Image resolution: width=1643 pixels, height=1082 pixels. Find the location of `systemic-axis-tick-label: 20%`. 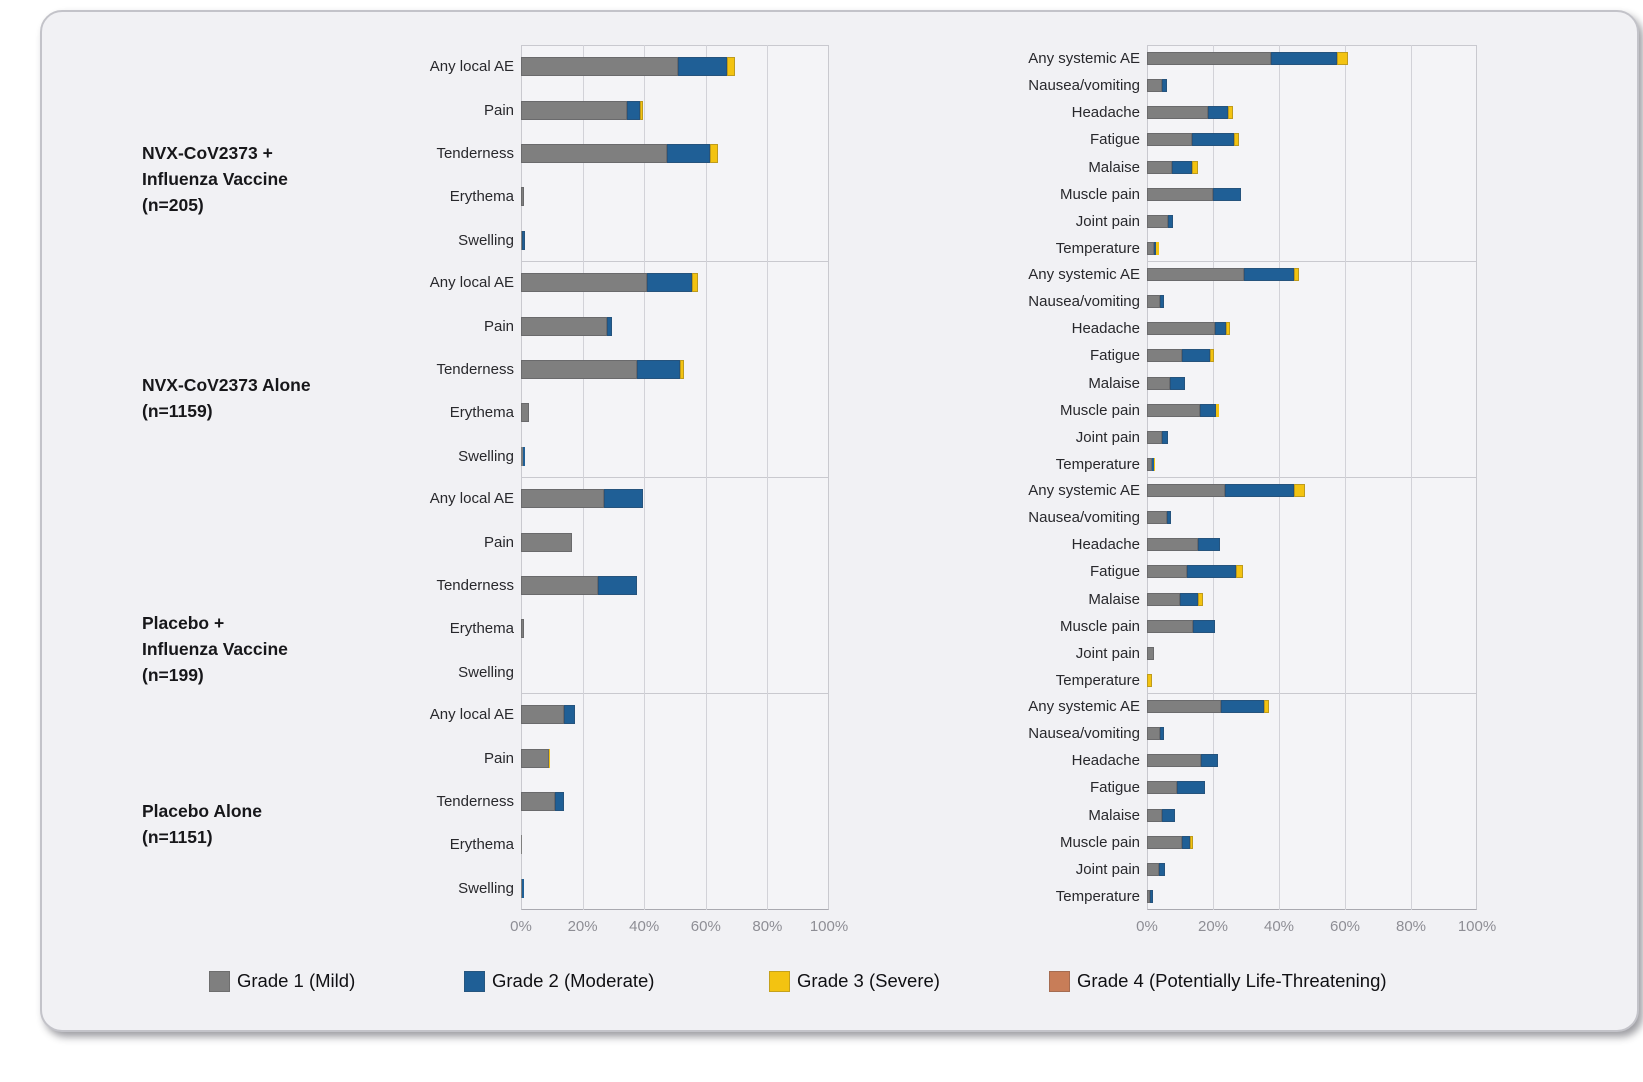

systemic-axis-tick-label: 20% is located at coordinates (1213, 926).